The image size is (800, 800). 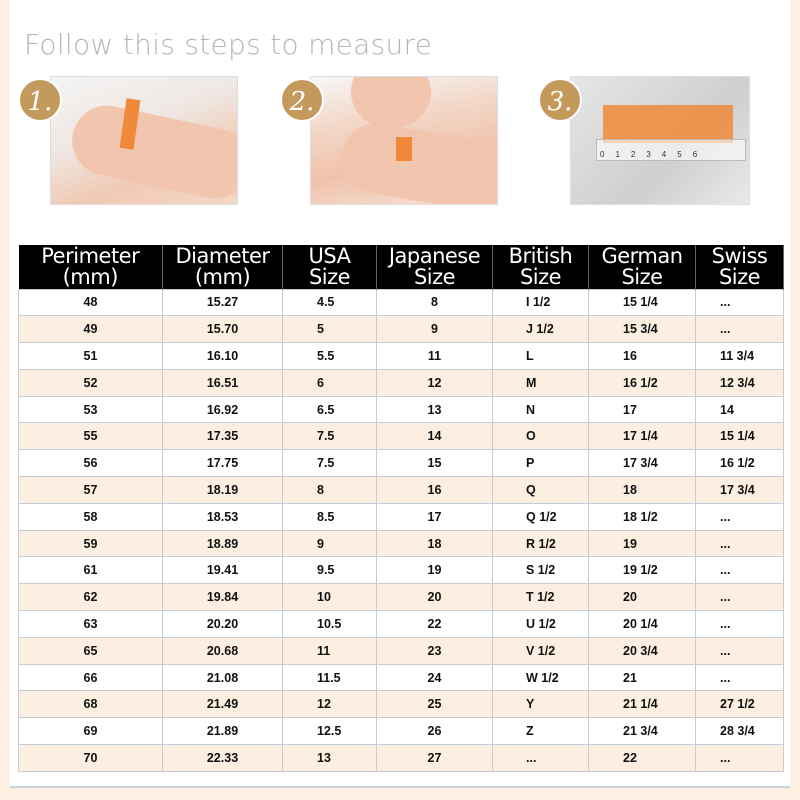 What do you see at coordinates (434, 409) in the screenshot?
I see `cell-japanese: 13` at bounding box center [434, 409].